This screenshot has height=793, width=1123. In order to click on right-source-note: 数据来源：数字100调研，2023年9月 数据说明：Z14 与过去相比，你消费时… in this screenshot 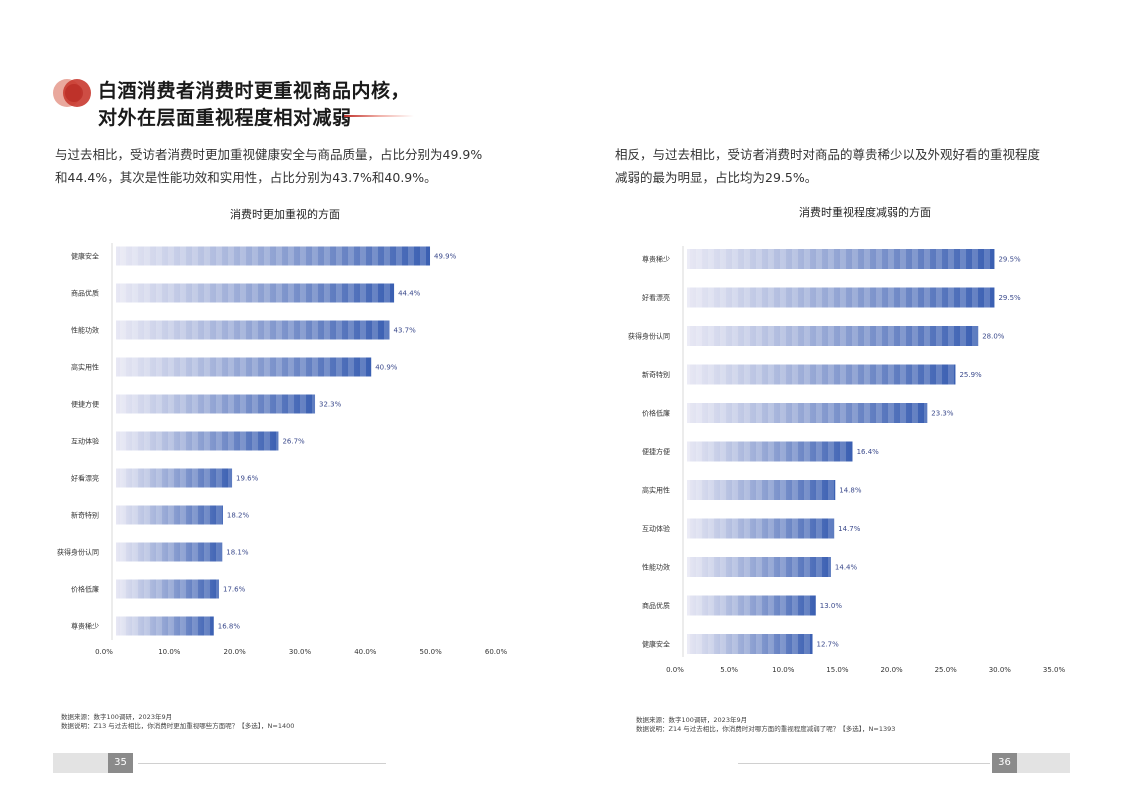, I will do `click(765, 725)`.